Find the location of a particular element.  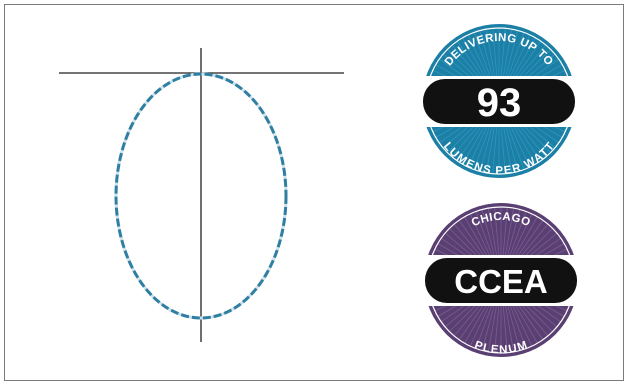

efficacy-badge-value: 93 is located at coordinates (499, 103).